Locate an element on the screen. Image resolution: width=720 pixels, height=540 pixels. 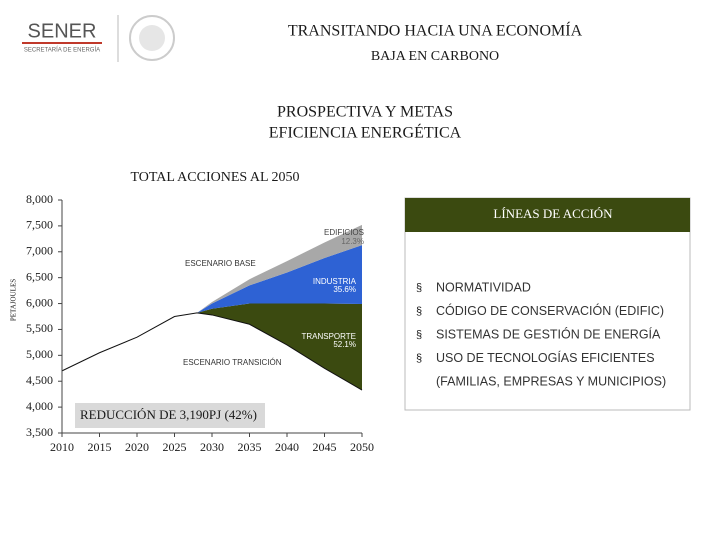
x-tick-label: 2010 is located at coordinates (62, 447).